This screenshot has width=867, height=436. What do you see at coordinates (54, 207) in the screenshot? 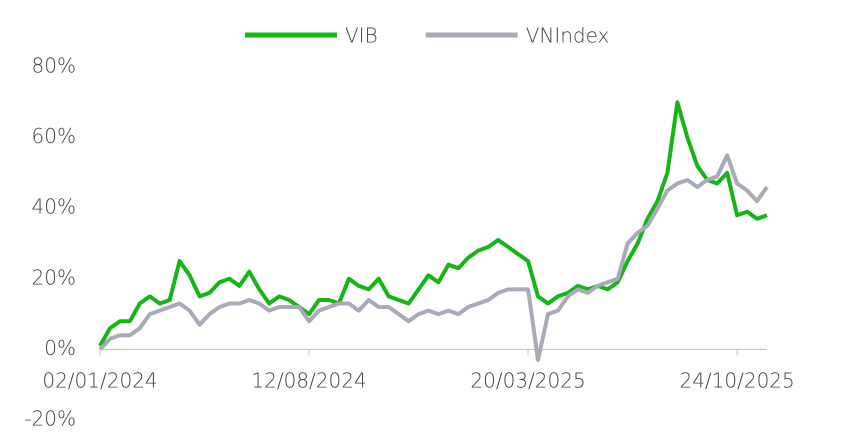
I see `y-tick-label: 40%` at bounding box center [54, 207].